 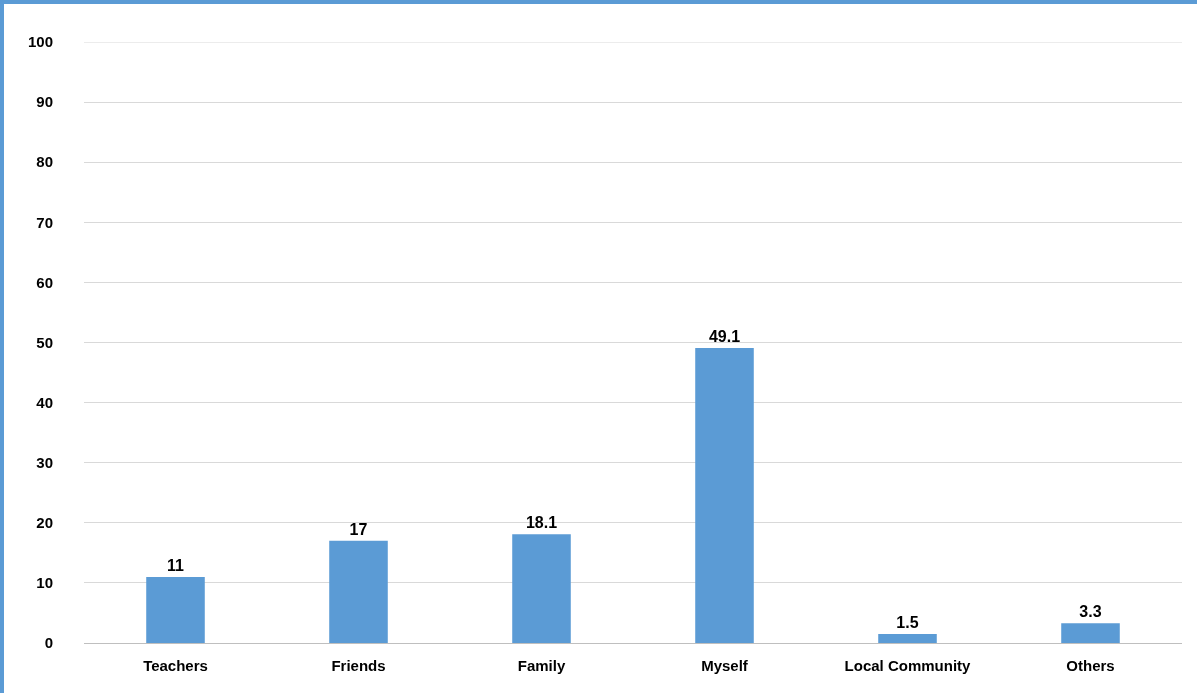 I want to click on x-tick-label: Teachers, so click(x=175, y=665).